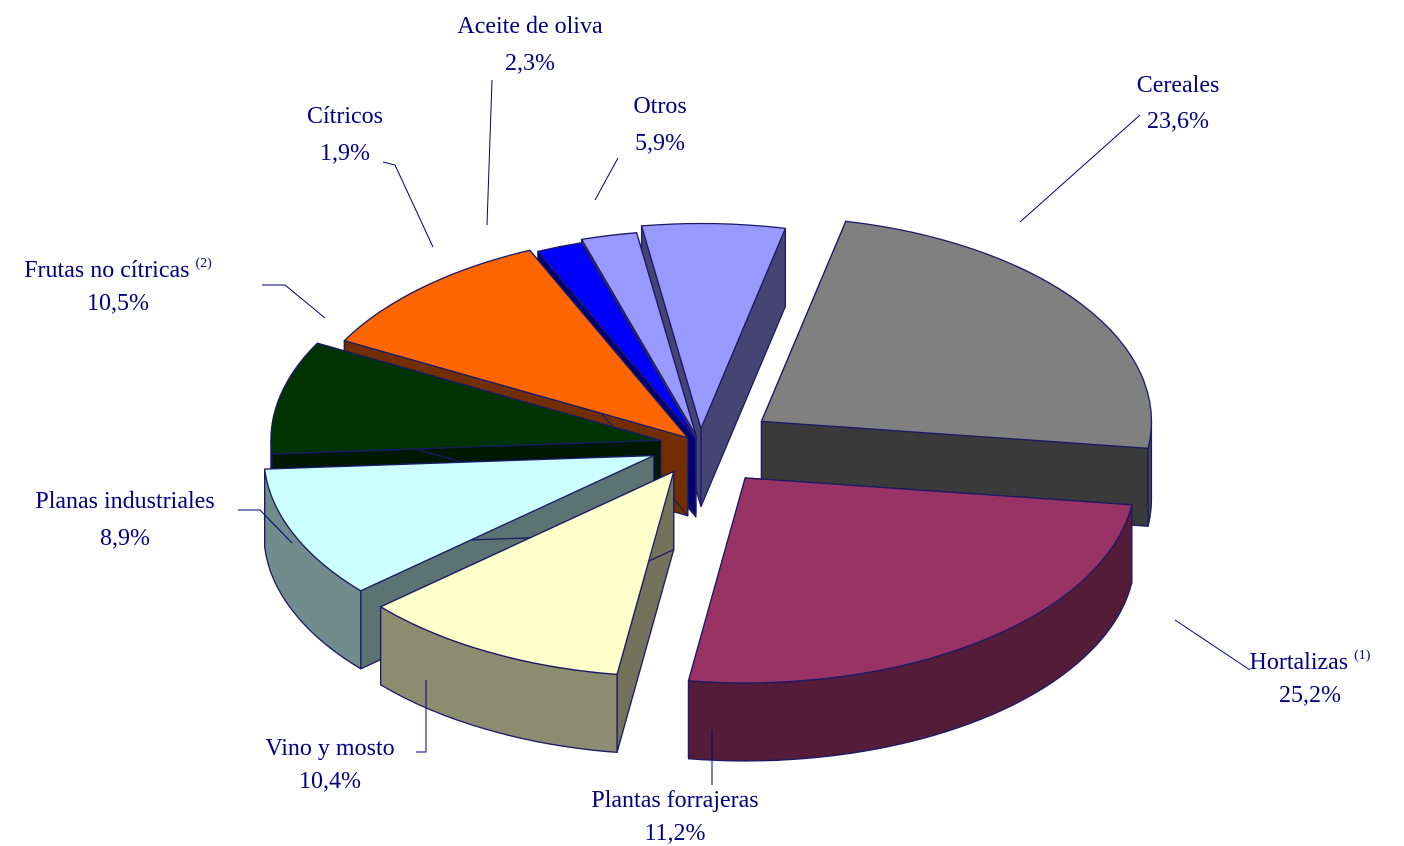 This screenshot has height=846, width=1404. What do you see at coordinates (530, 26) in the screenshot?
I see `slice-label: Aceite de oliva` at bounding box center [530, 26].